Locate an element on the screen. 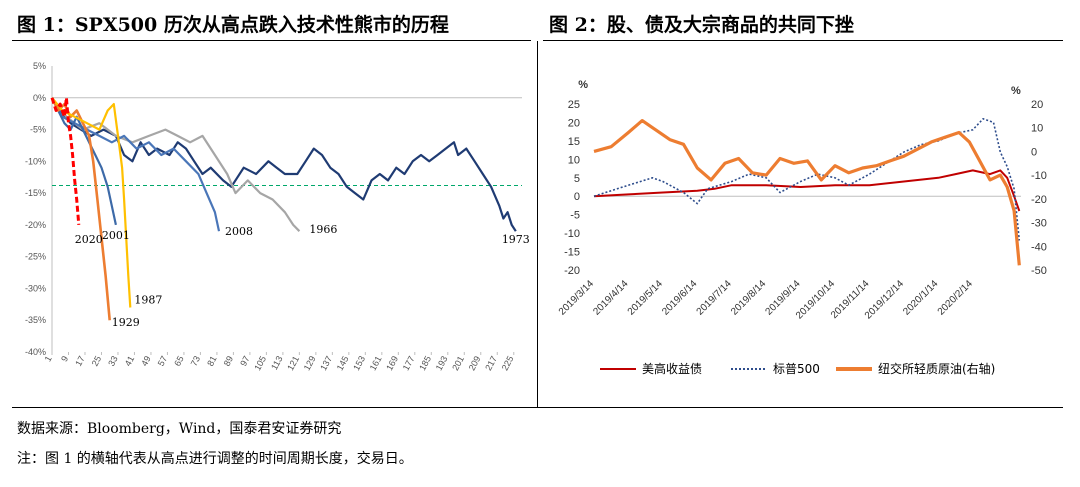 The width and height of the screenshot is (1080, 487). right-y-tick-label: 10 is located at coordinates (1037, 129).